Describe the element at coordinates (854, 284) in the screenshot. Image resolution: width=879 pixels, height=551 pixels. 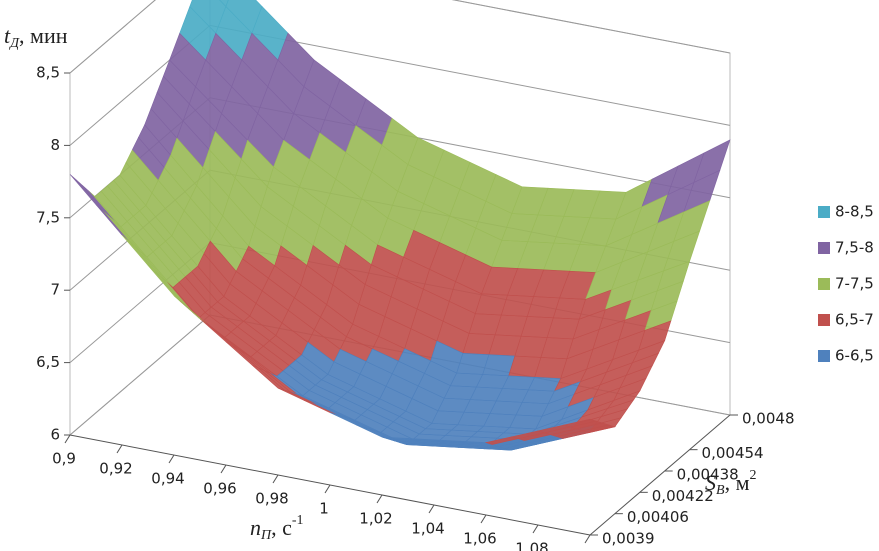
I see `legend-label: 7-7,5` at that location.